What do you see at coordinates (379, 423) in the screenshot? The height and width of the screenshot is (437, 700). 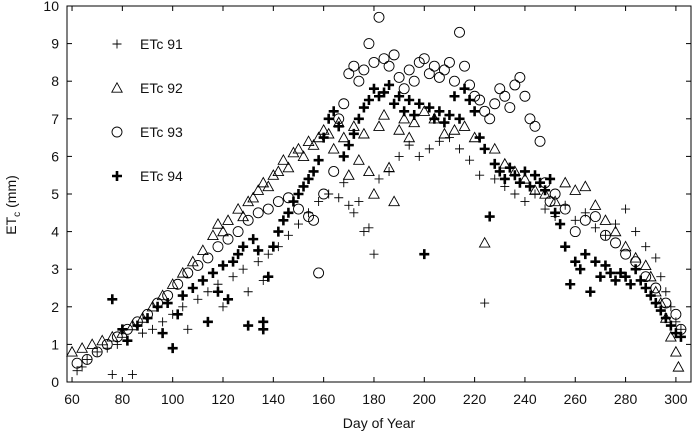 I see `x-axis-title: Day of Year` at bounding box center [379, 423].